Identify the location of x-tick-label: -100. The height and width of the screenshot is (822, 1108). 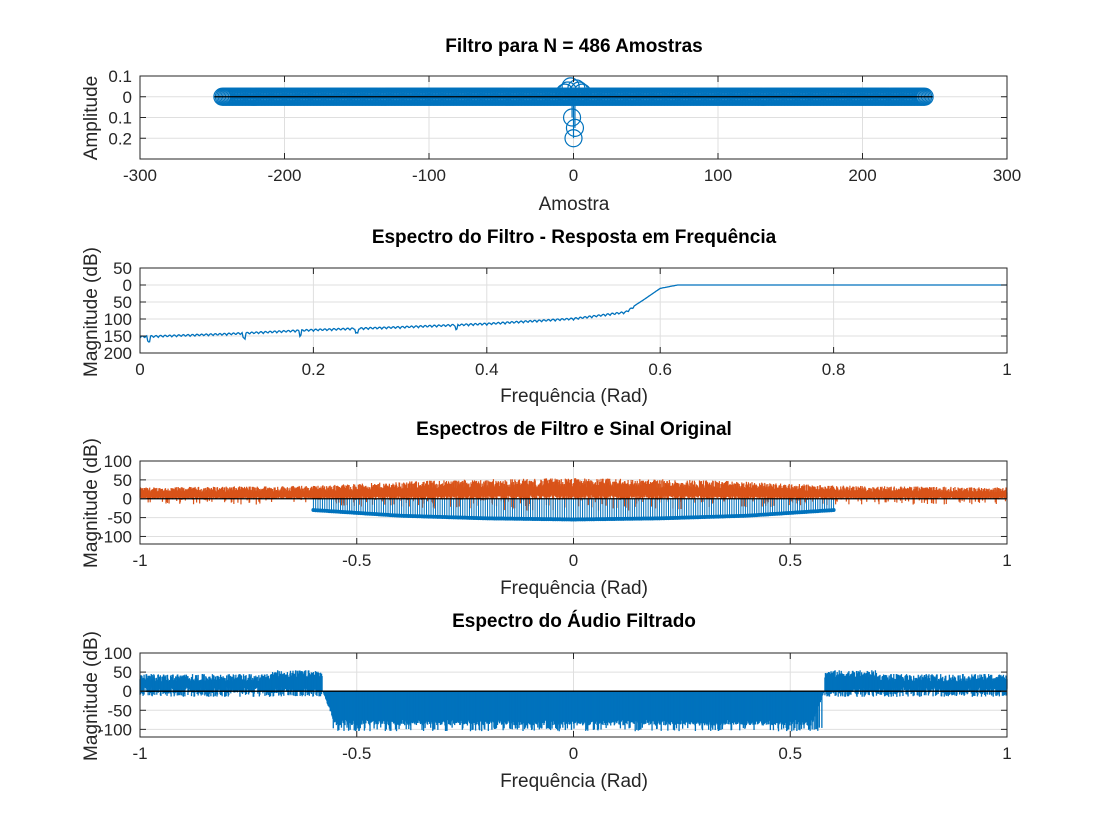
(429, 175).